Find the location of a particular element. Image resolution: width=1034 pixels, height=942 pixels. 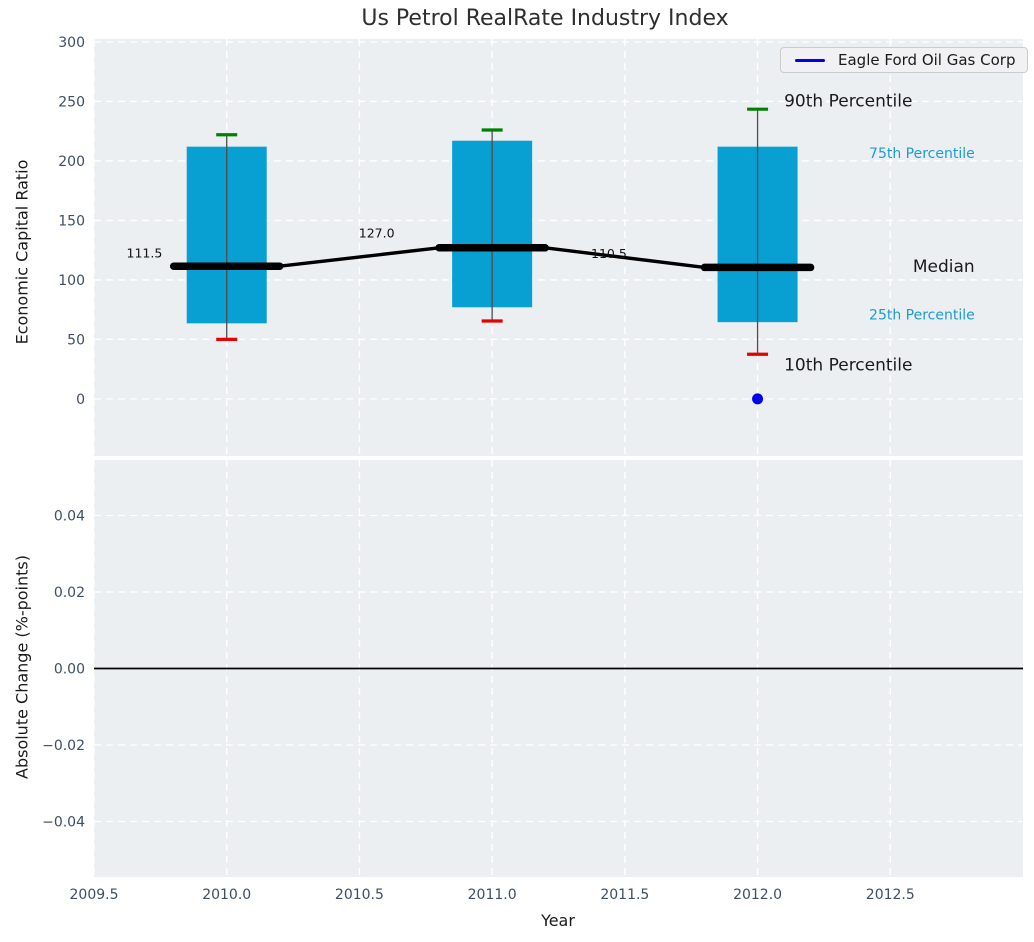

median-value-label-2011: 127.0 is located at coordinates (377, 232).